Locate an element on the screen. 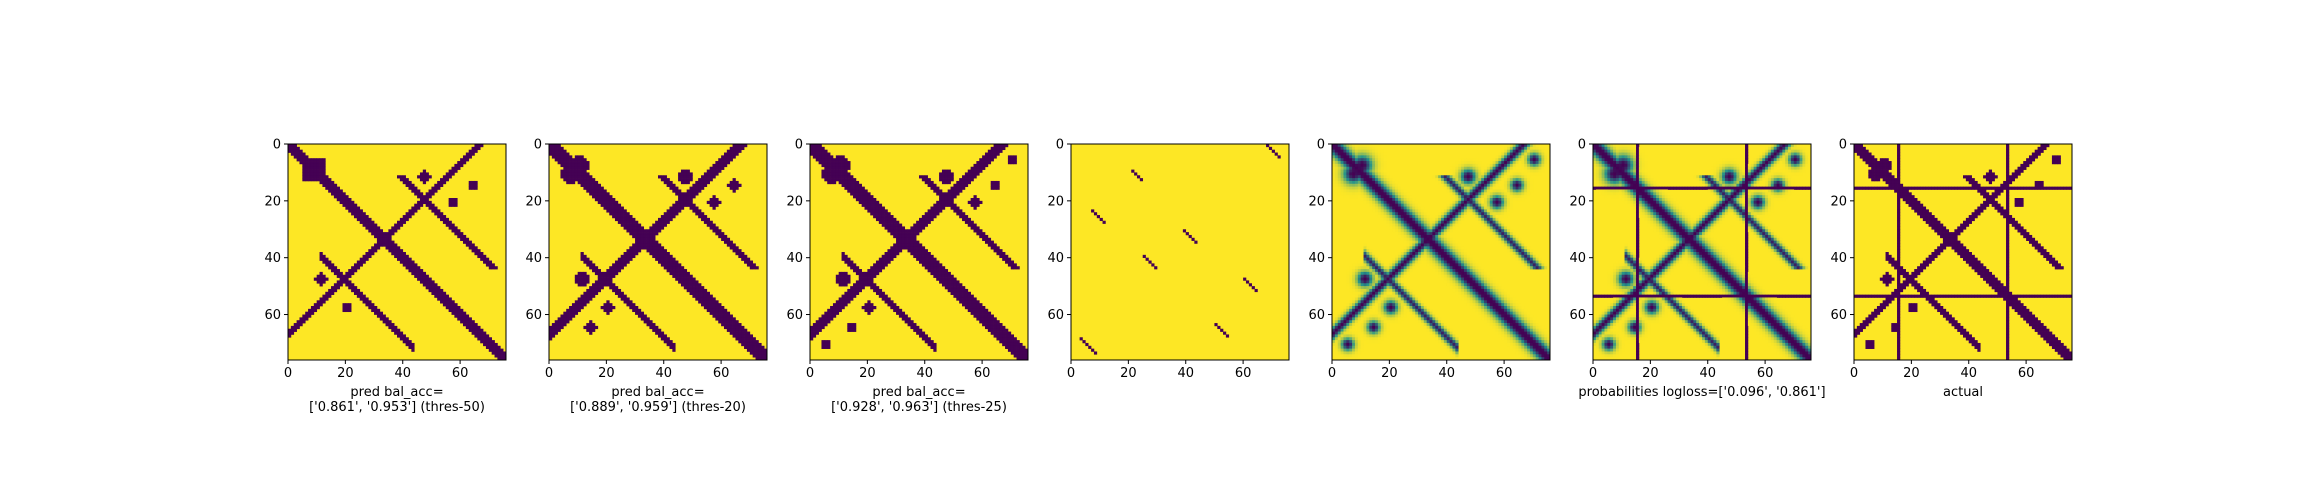 This screenshot has width=2300, height=500. x-axis-label: ['0.889', '0.959'] (thres-20) is located at coordinates (658, 407).